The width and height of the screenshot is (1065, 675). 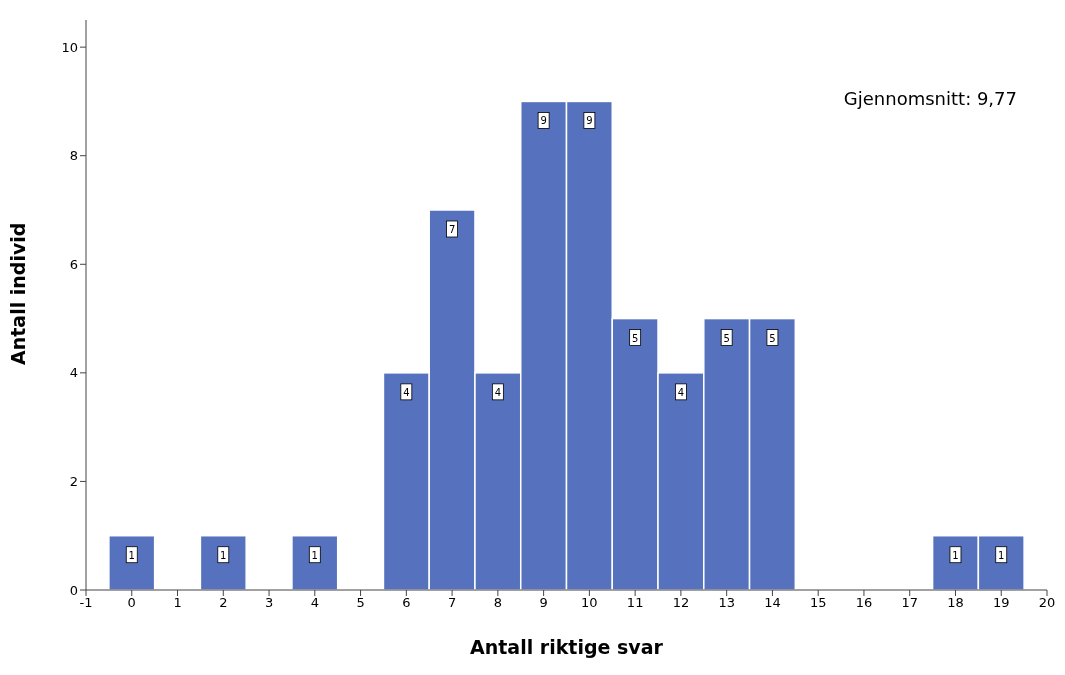 I want to click on x-tick-label: 7, so click(x=452, y=603).